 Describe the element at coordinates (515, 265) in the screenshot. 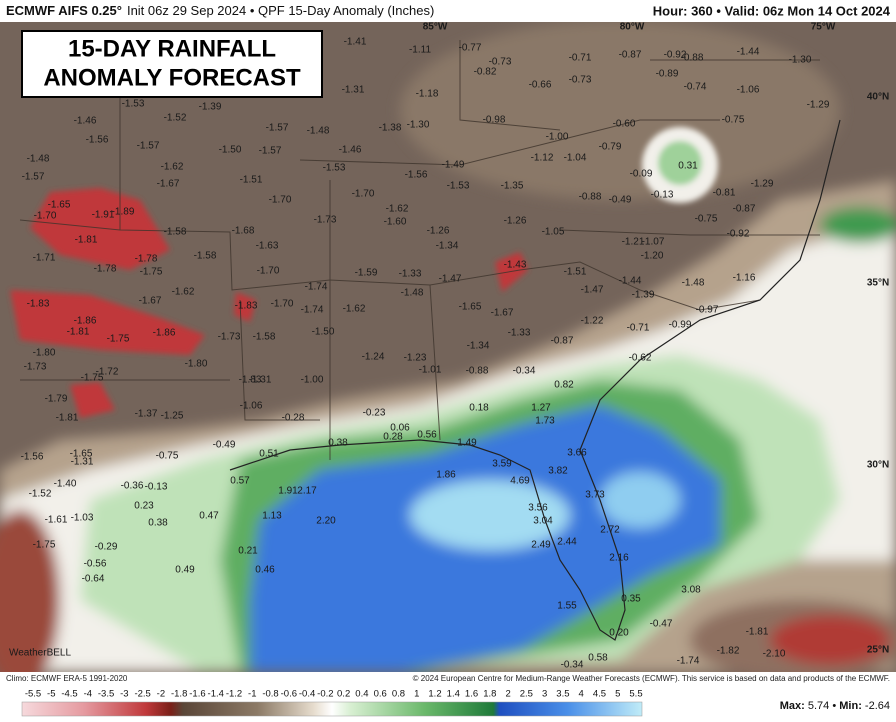

I see `anomaly-label: -1.43` at that location.